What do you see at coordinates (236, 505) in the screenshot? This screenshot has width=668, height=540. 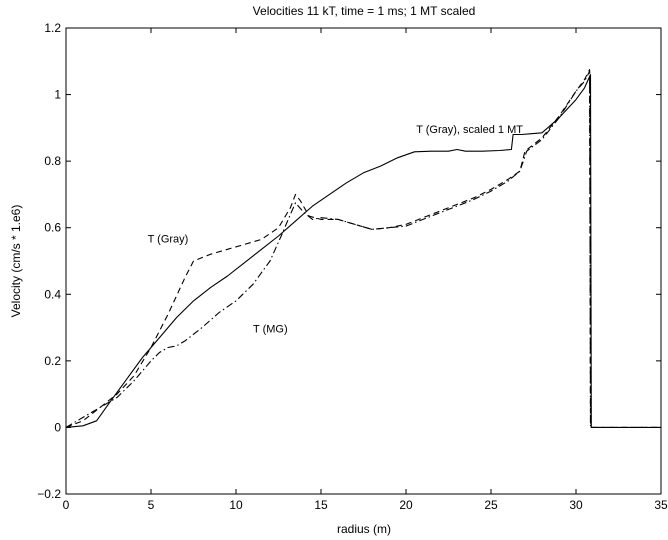 I see `x-tick-label: 10` at bounding box center [236, 505].